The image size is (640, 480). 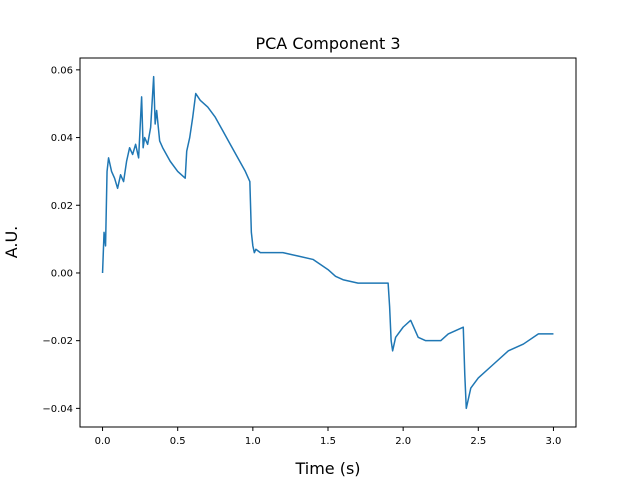 What do you see at coordinates (178, 441) in the screenshot?
I see `x-tick-label: 0.5` at bounding box center [178, 441].